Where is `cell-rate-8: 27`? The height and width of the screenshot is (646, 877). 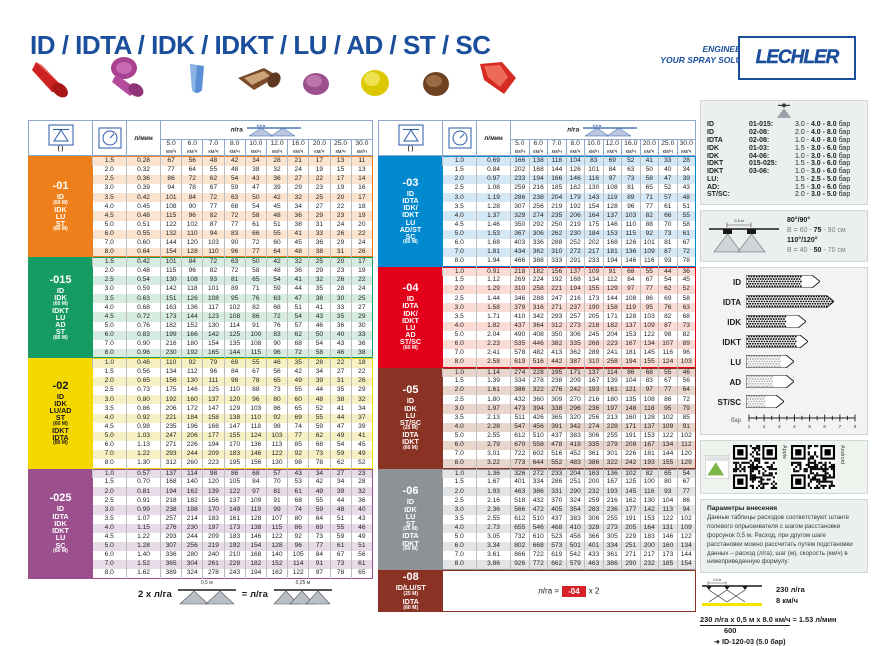 cell-rate-8: 27 is located at coordinates (340, 474).